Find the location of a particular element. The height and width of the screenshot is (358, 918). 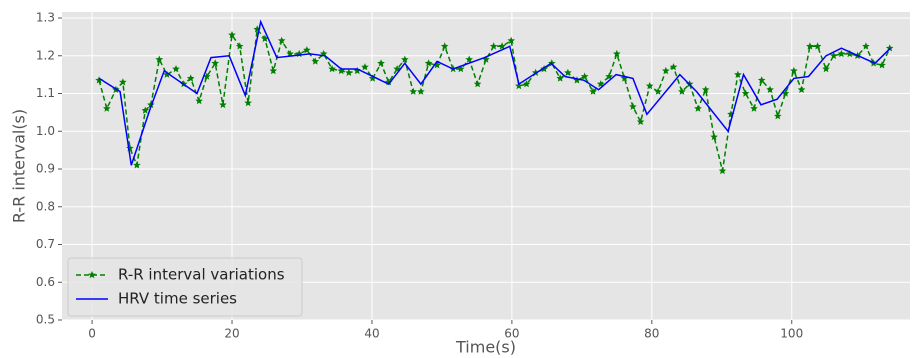

x-tick-label: 100 is located at coordinates (791, 334).